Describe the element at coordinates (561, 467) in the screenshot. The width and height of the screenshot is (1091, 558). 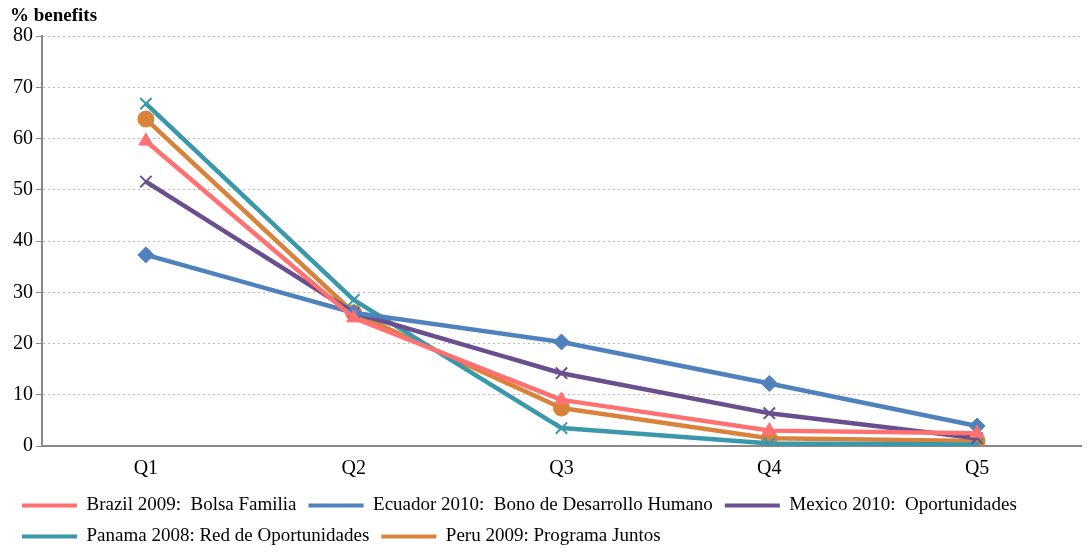
I see `x-tick-label: Q3` at that location.